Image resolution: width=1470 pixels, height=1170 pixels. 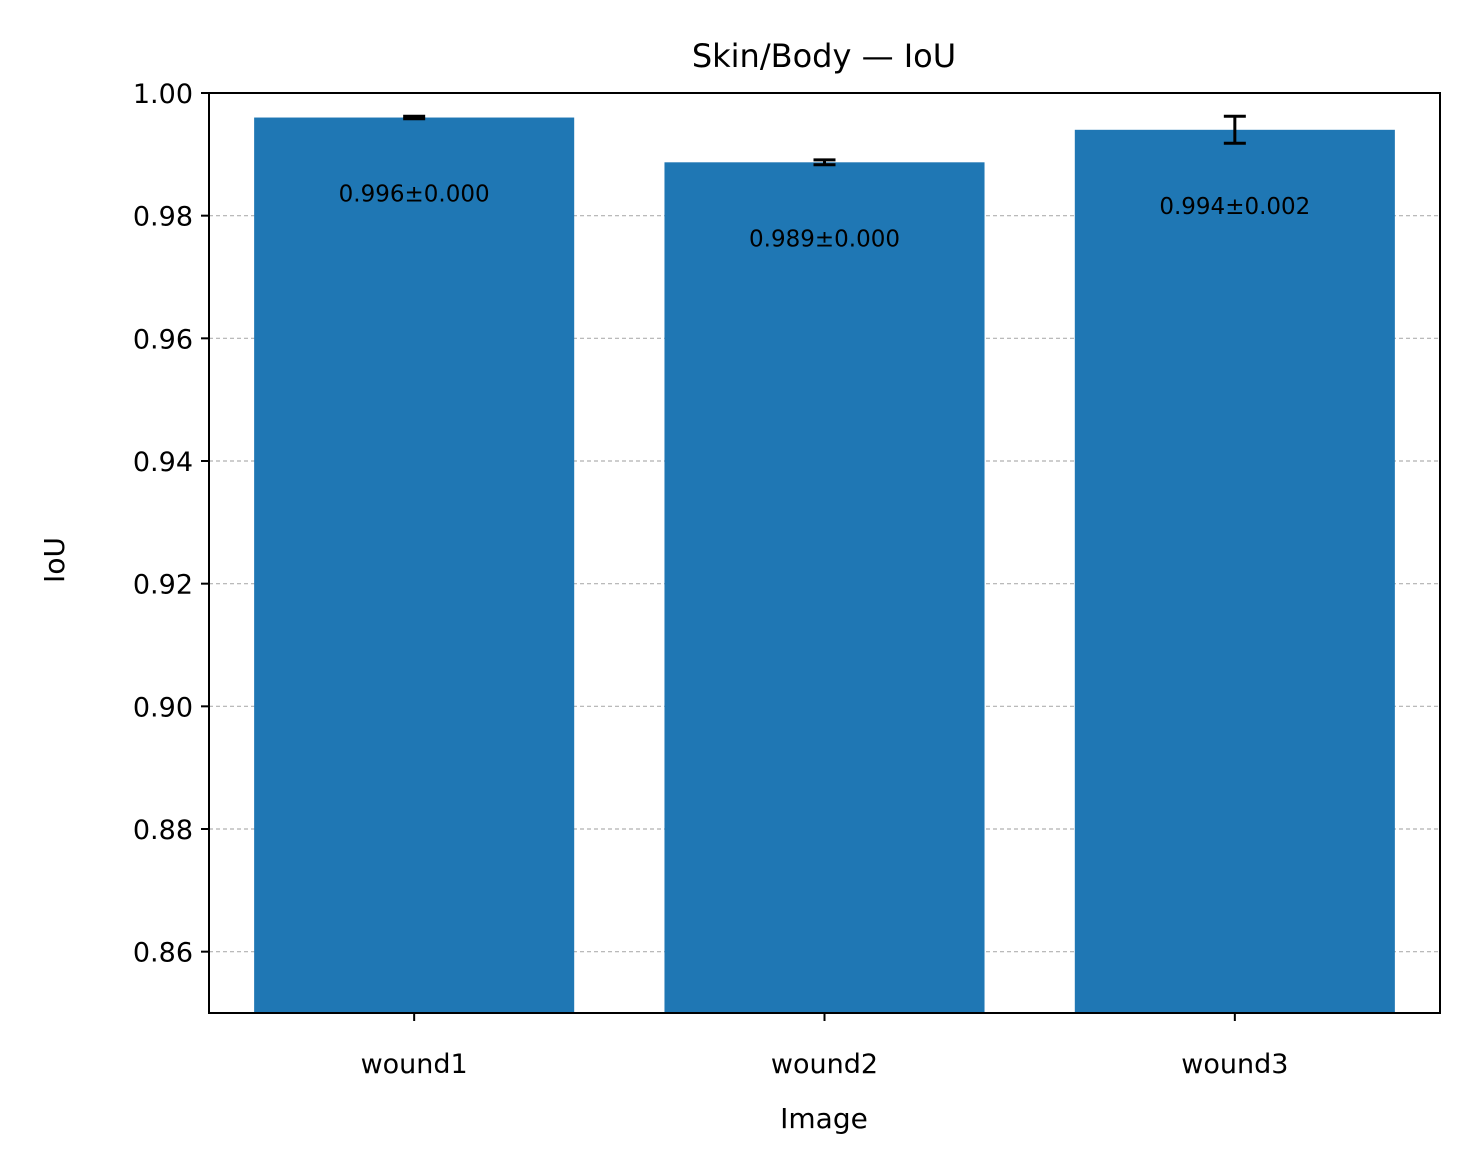 What do you see at coordinates (163, 94) in the screenshot?
I see `y-tick-label: 1.00` at bounding box center [163, 94].